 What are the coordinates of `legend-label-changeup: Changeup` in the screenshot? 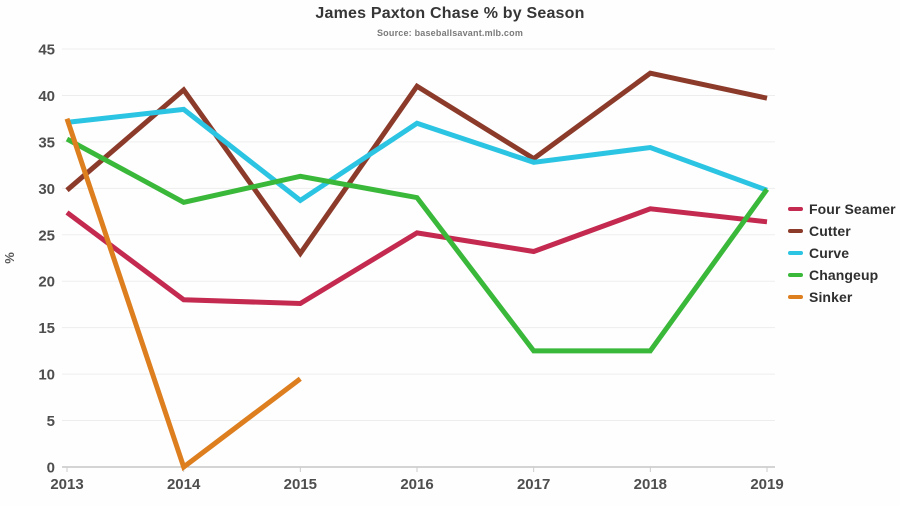 It's located at (844, 274).